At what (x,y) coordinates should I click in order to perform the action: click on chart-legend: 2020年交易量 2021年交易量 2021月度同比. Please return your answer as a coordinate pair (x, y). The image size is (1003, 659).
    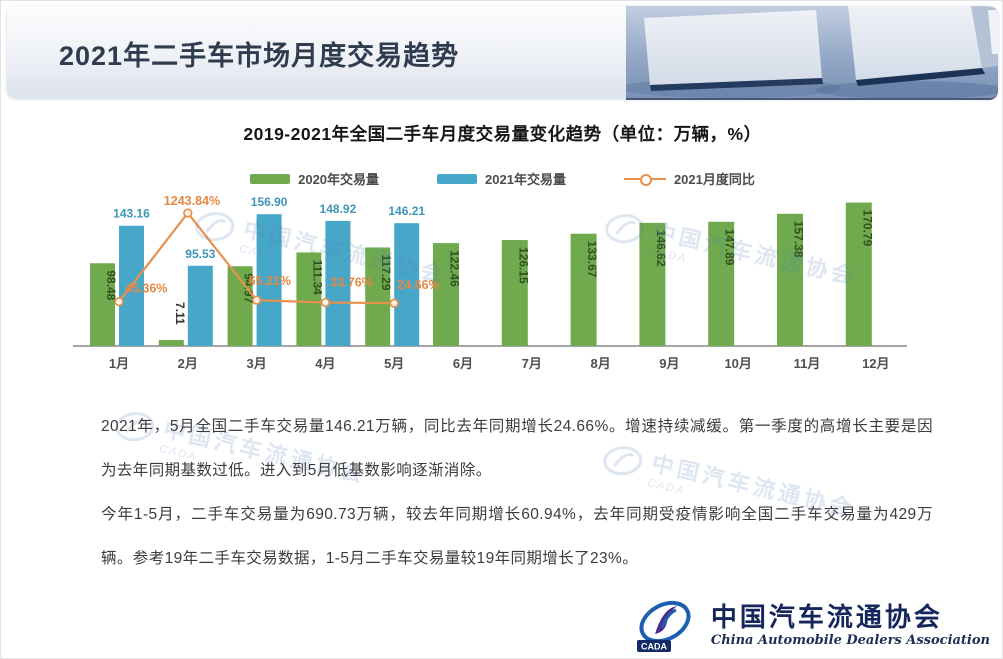
    Looking at the image, I should click on (501, 178).